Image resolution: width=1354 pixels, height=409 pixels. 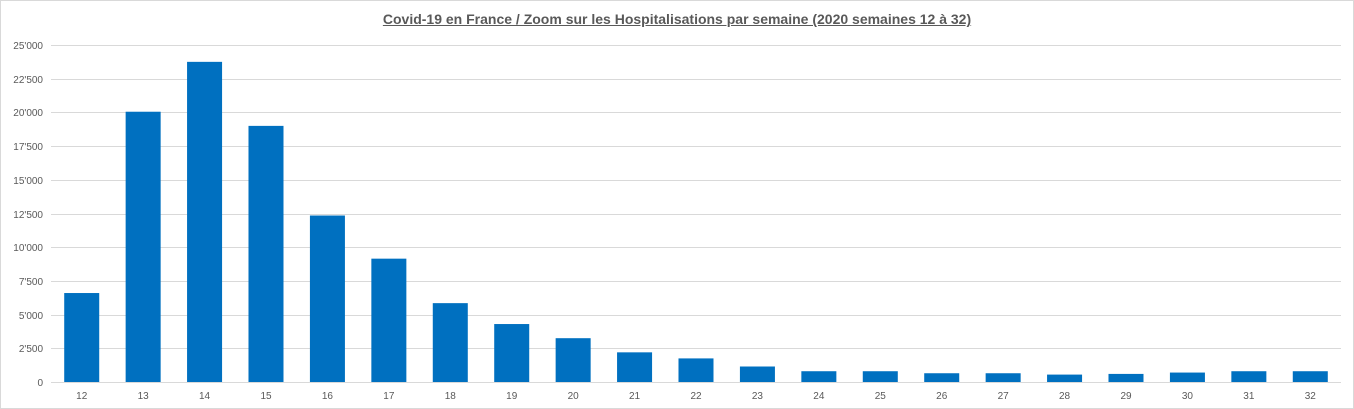 I want to click on x-tick-label: 23, so click(x=758, y=396).